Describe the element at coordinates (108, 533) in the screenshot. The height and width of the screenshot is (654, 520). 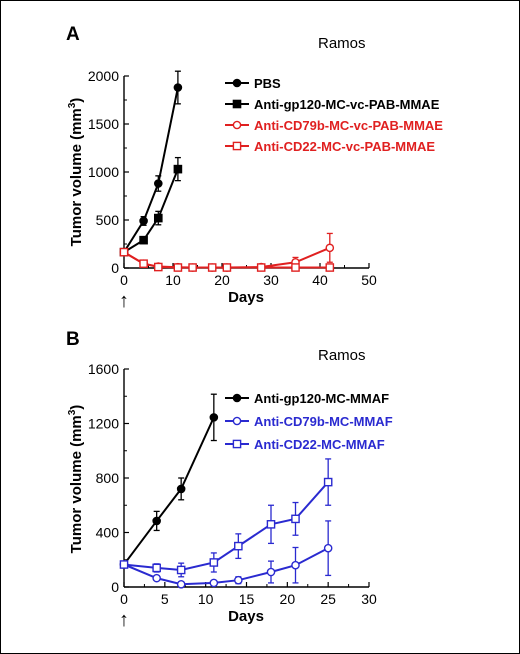
I see `panel-b-y-tick-label: 400` at that location.